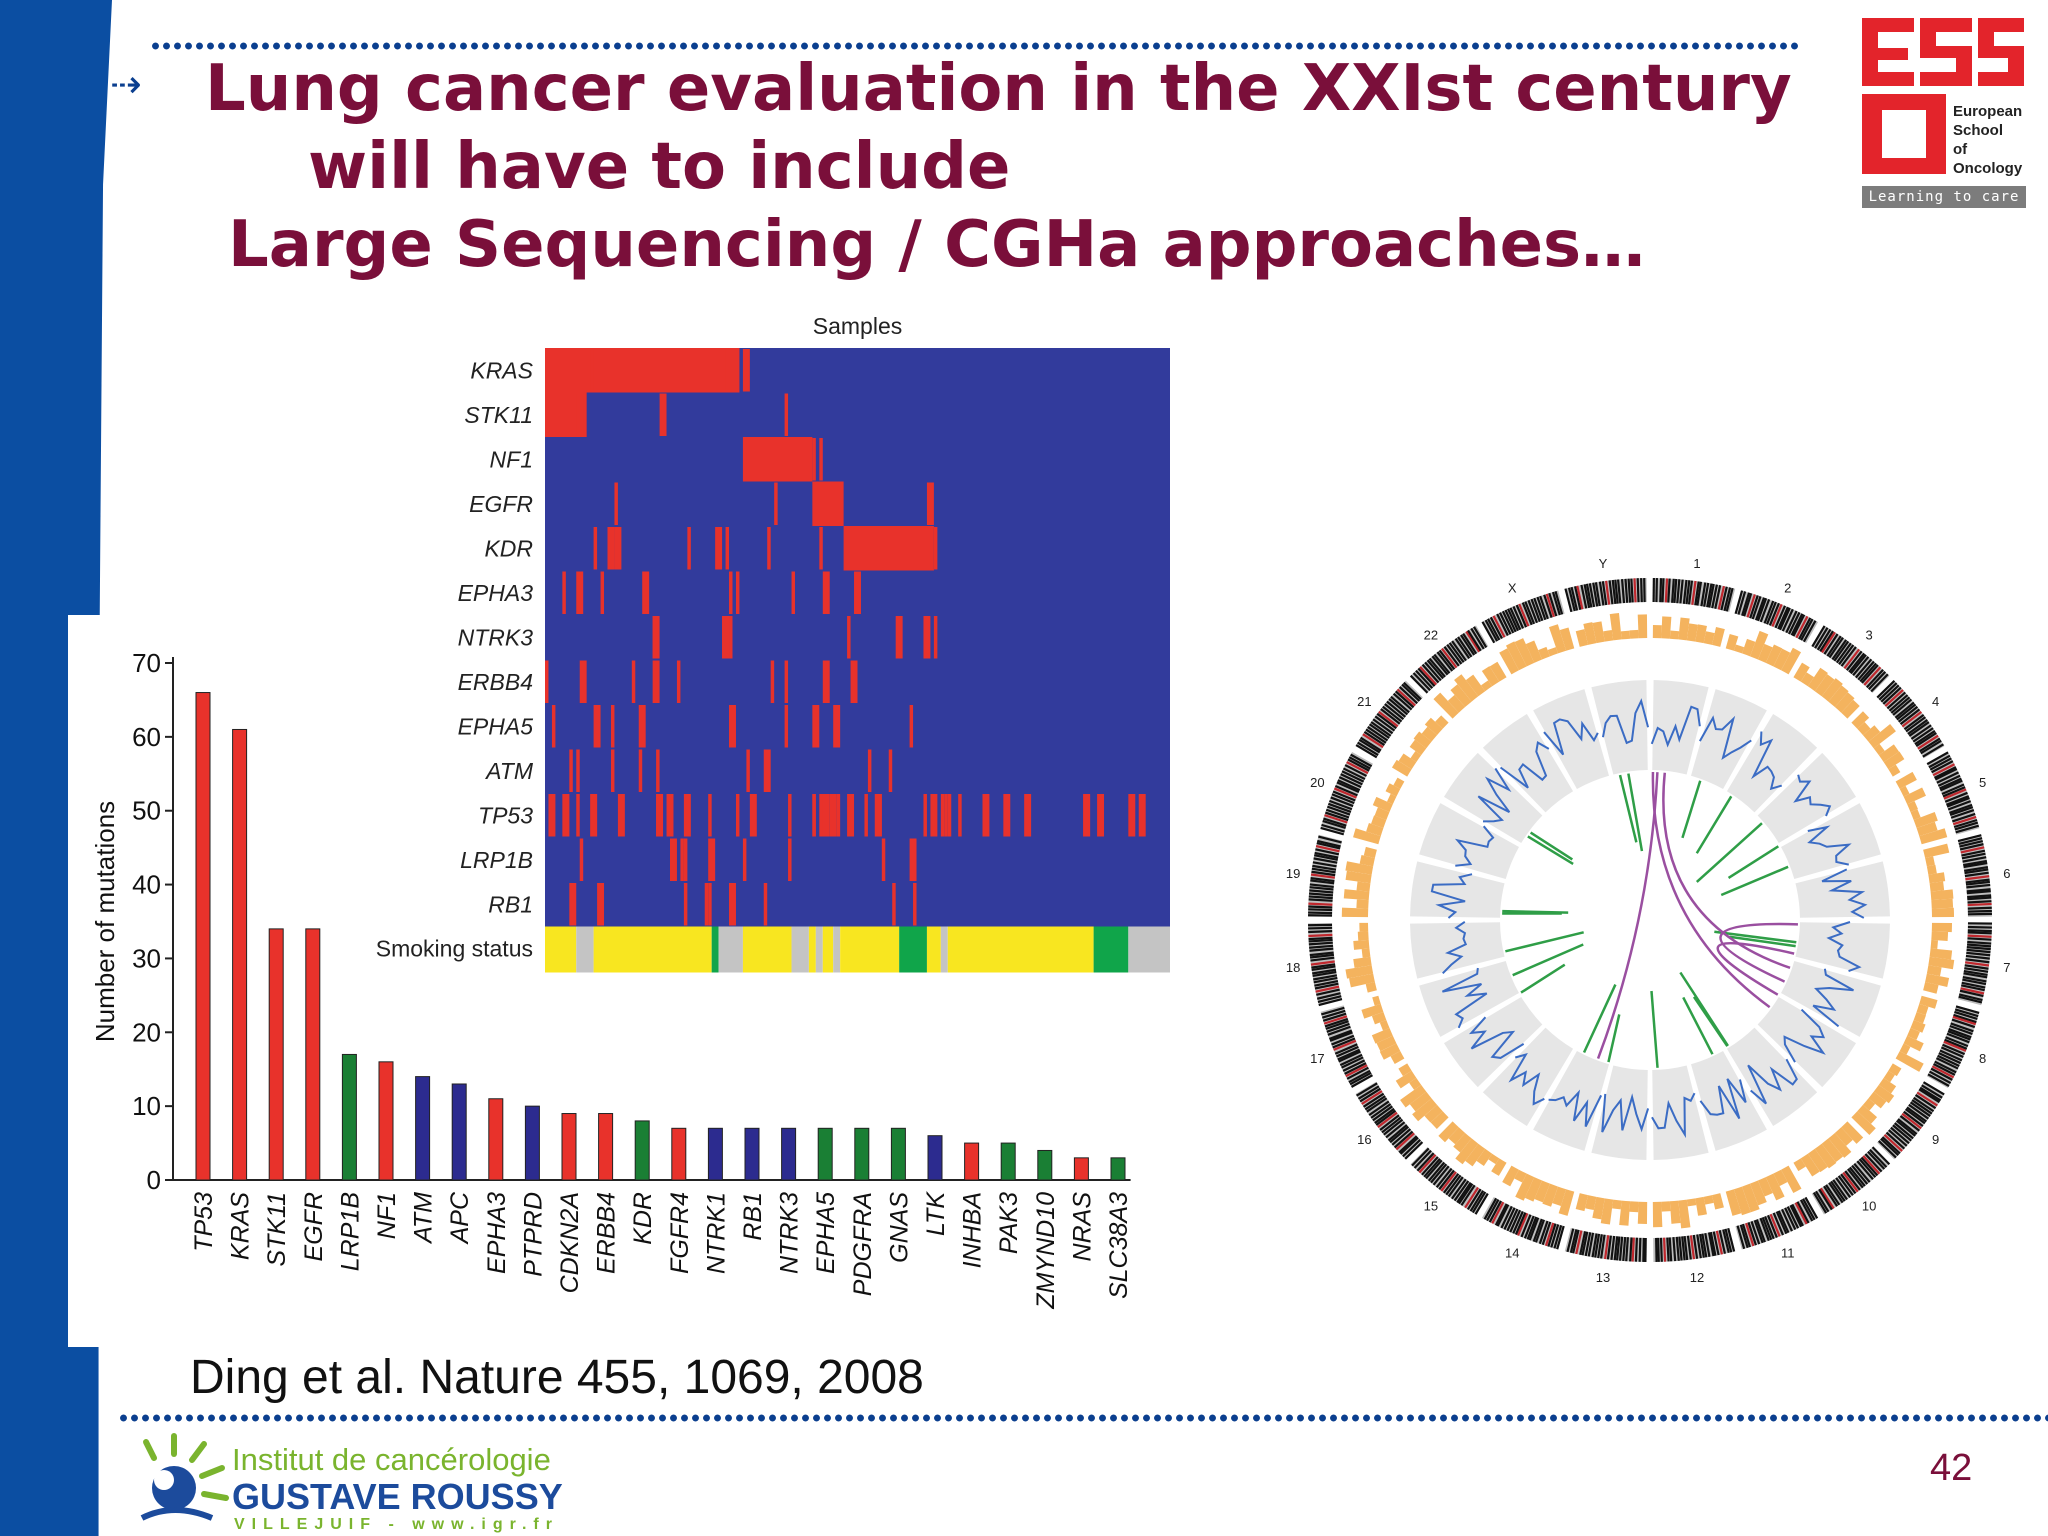 The image size is (2048, 1536). What do you see at coordinates (1550, 850) in the screenshot?
I see `intra-rearrangement-link` at bounding box center [1550, 850].